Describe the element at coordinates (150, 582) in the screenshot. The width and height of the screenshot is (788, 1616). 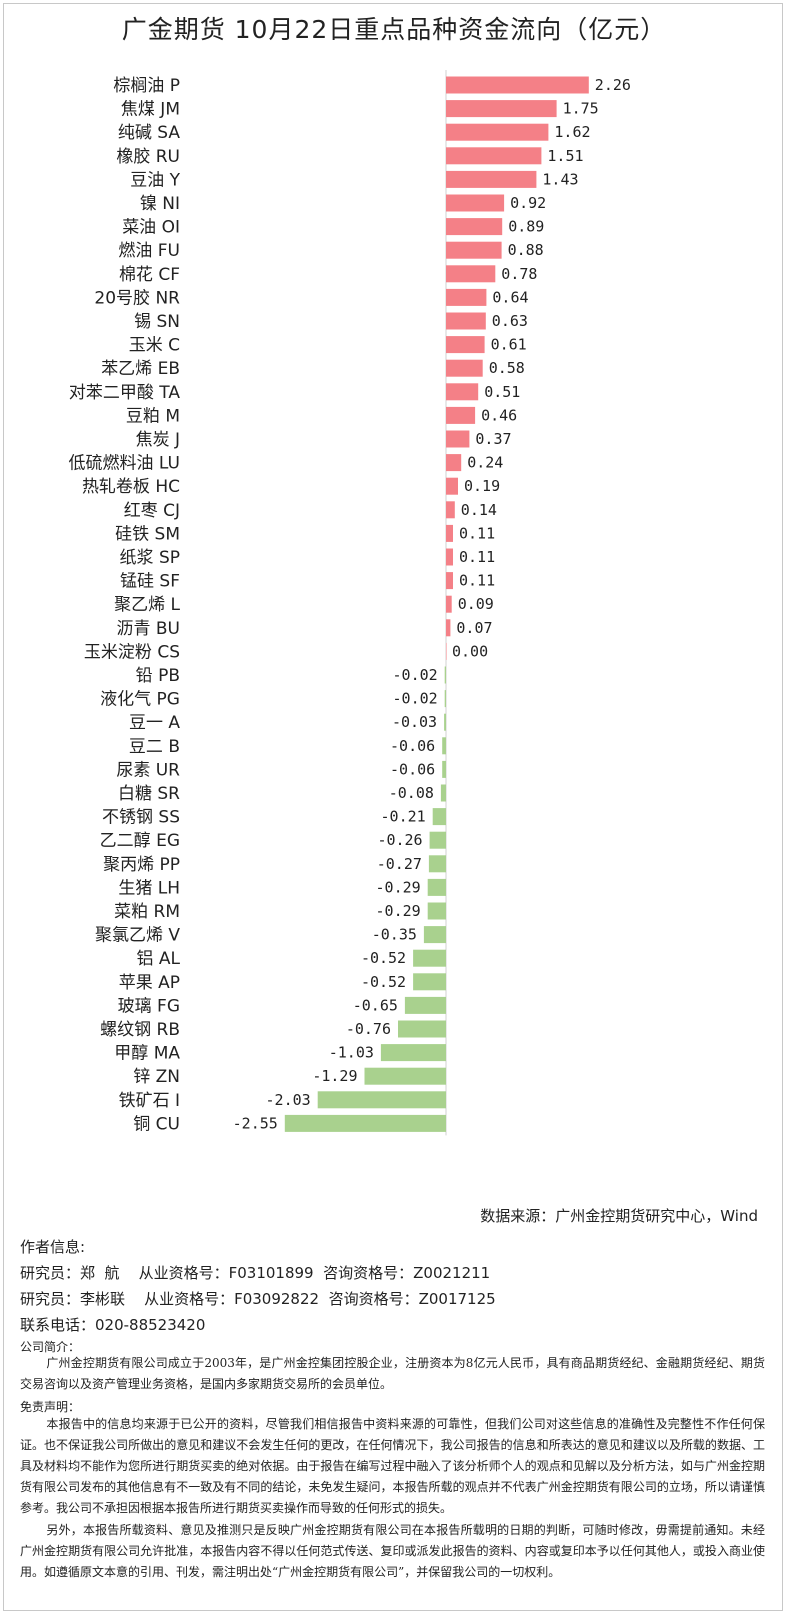
I see `category-label: 锰硅 SF` at that location.